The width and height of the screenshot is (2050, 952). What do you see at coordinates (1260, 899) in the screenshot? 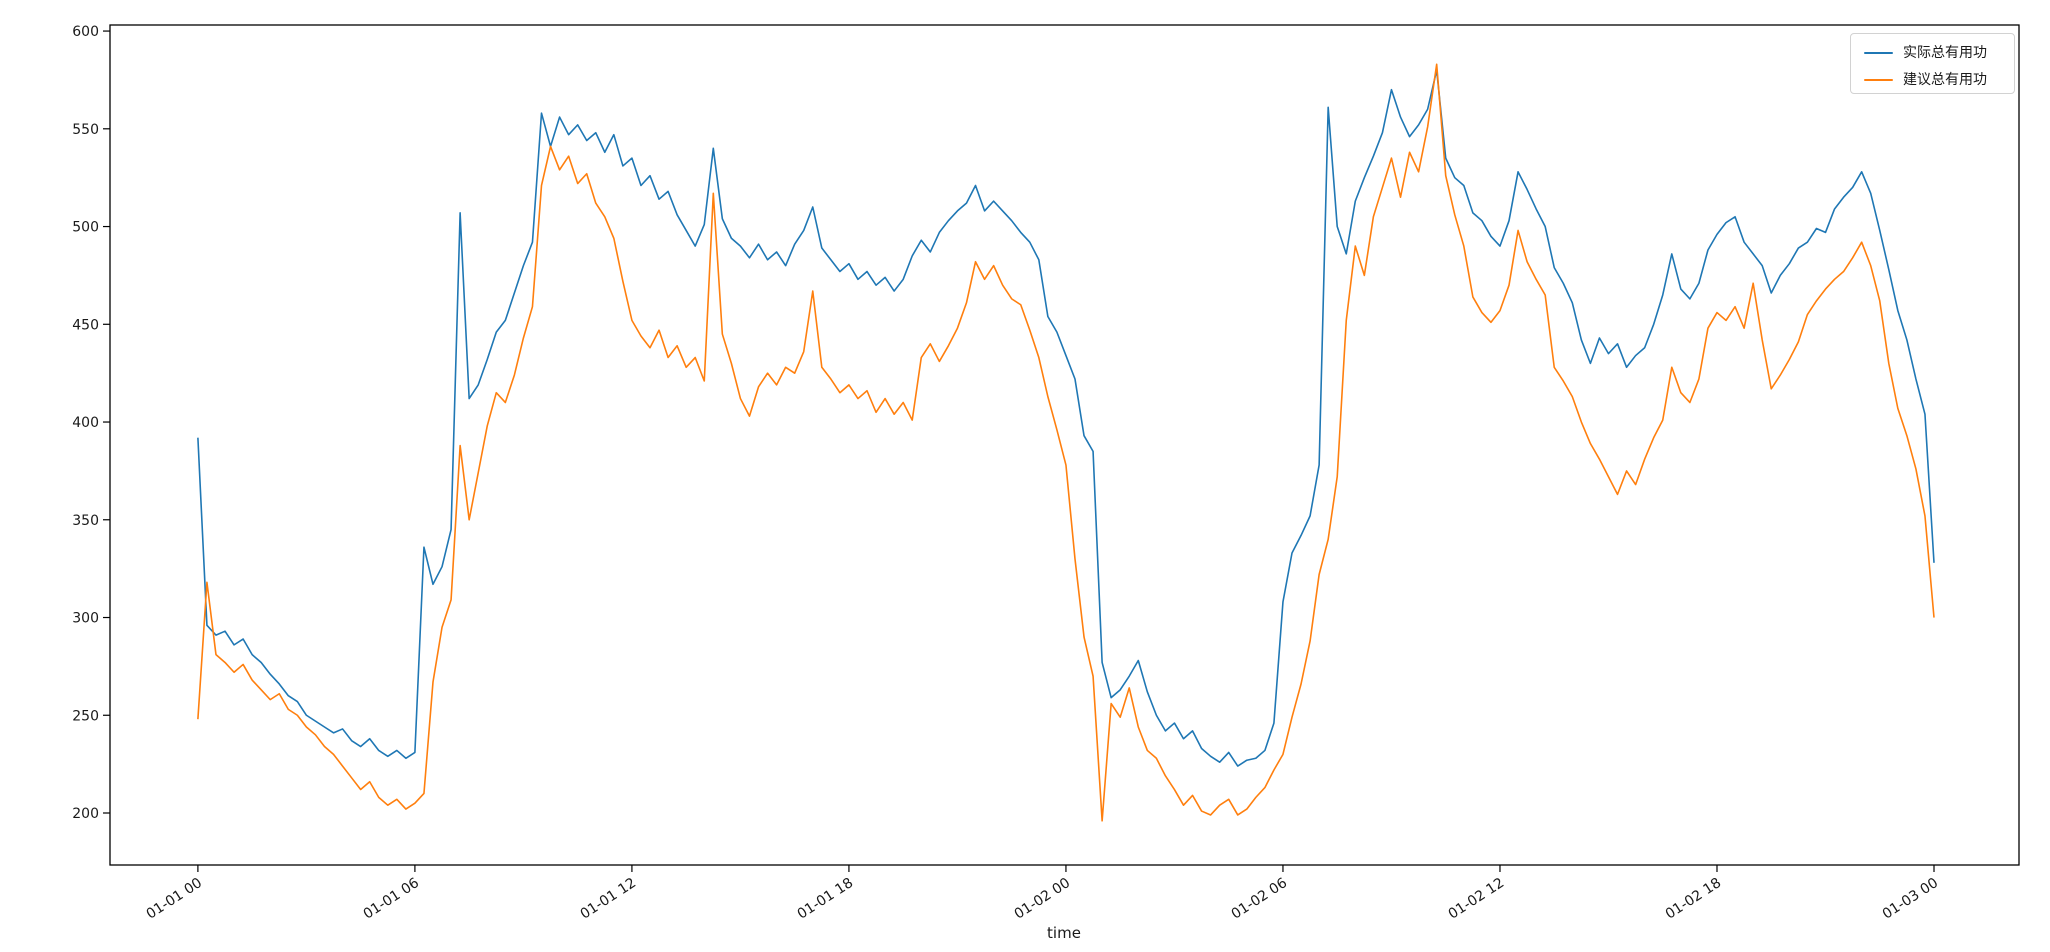
I see `x-tick-label: 01-02 06` at bounding box center [1260, 899].